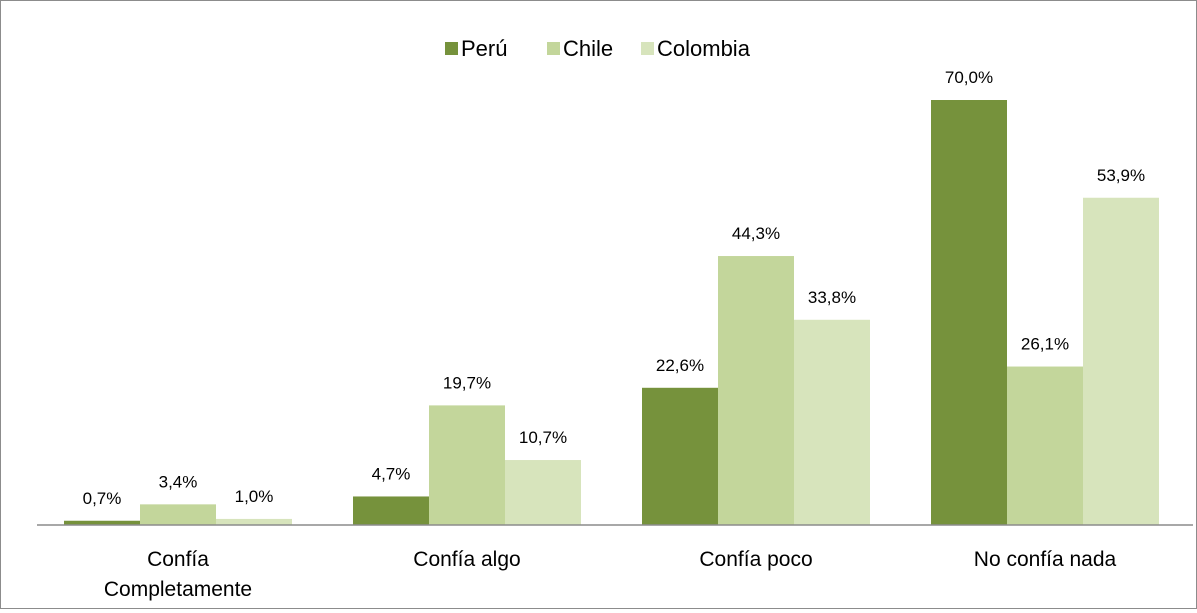 The image size is (1197, 613). Describe the element at coordinates (969, 312) in the screenshot. I see `bar-peru-no-confia-nada` at that location.